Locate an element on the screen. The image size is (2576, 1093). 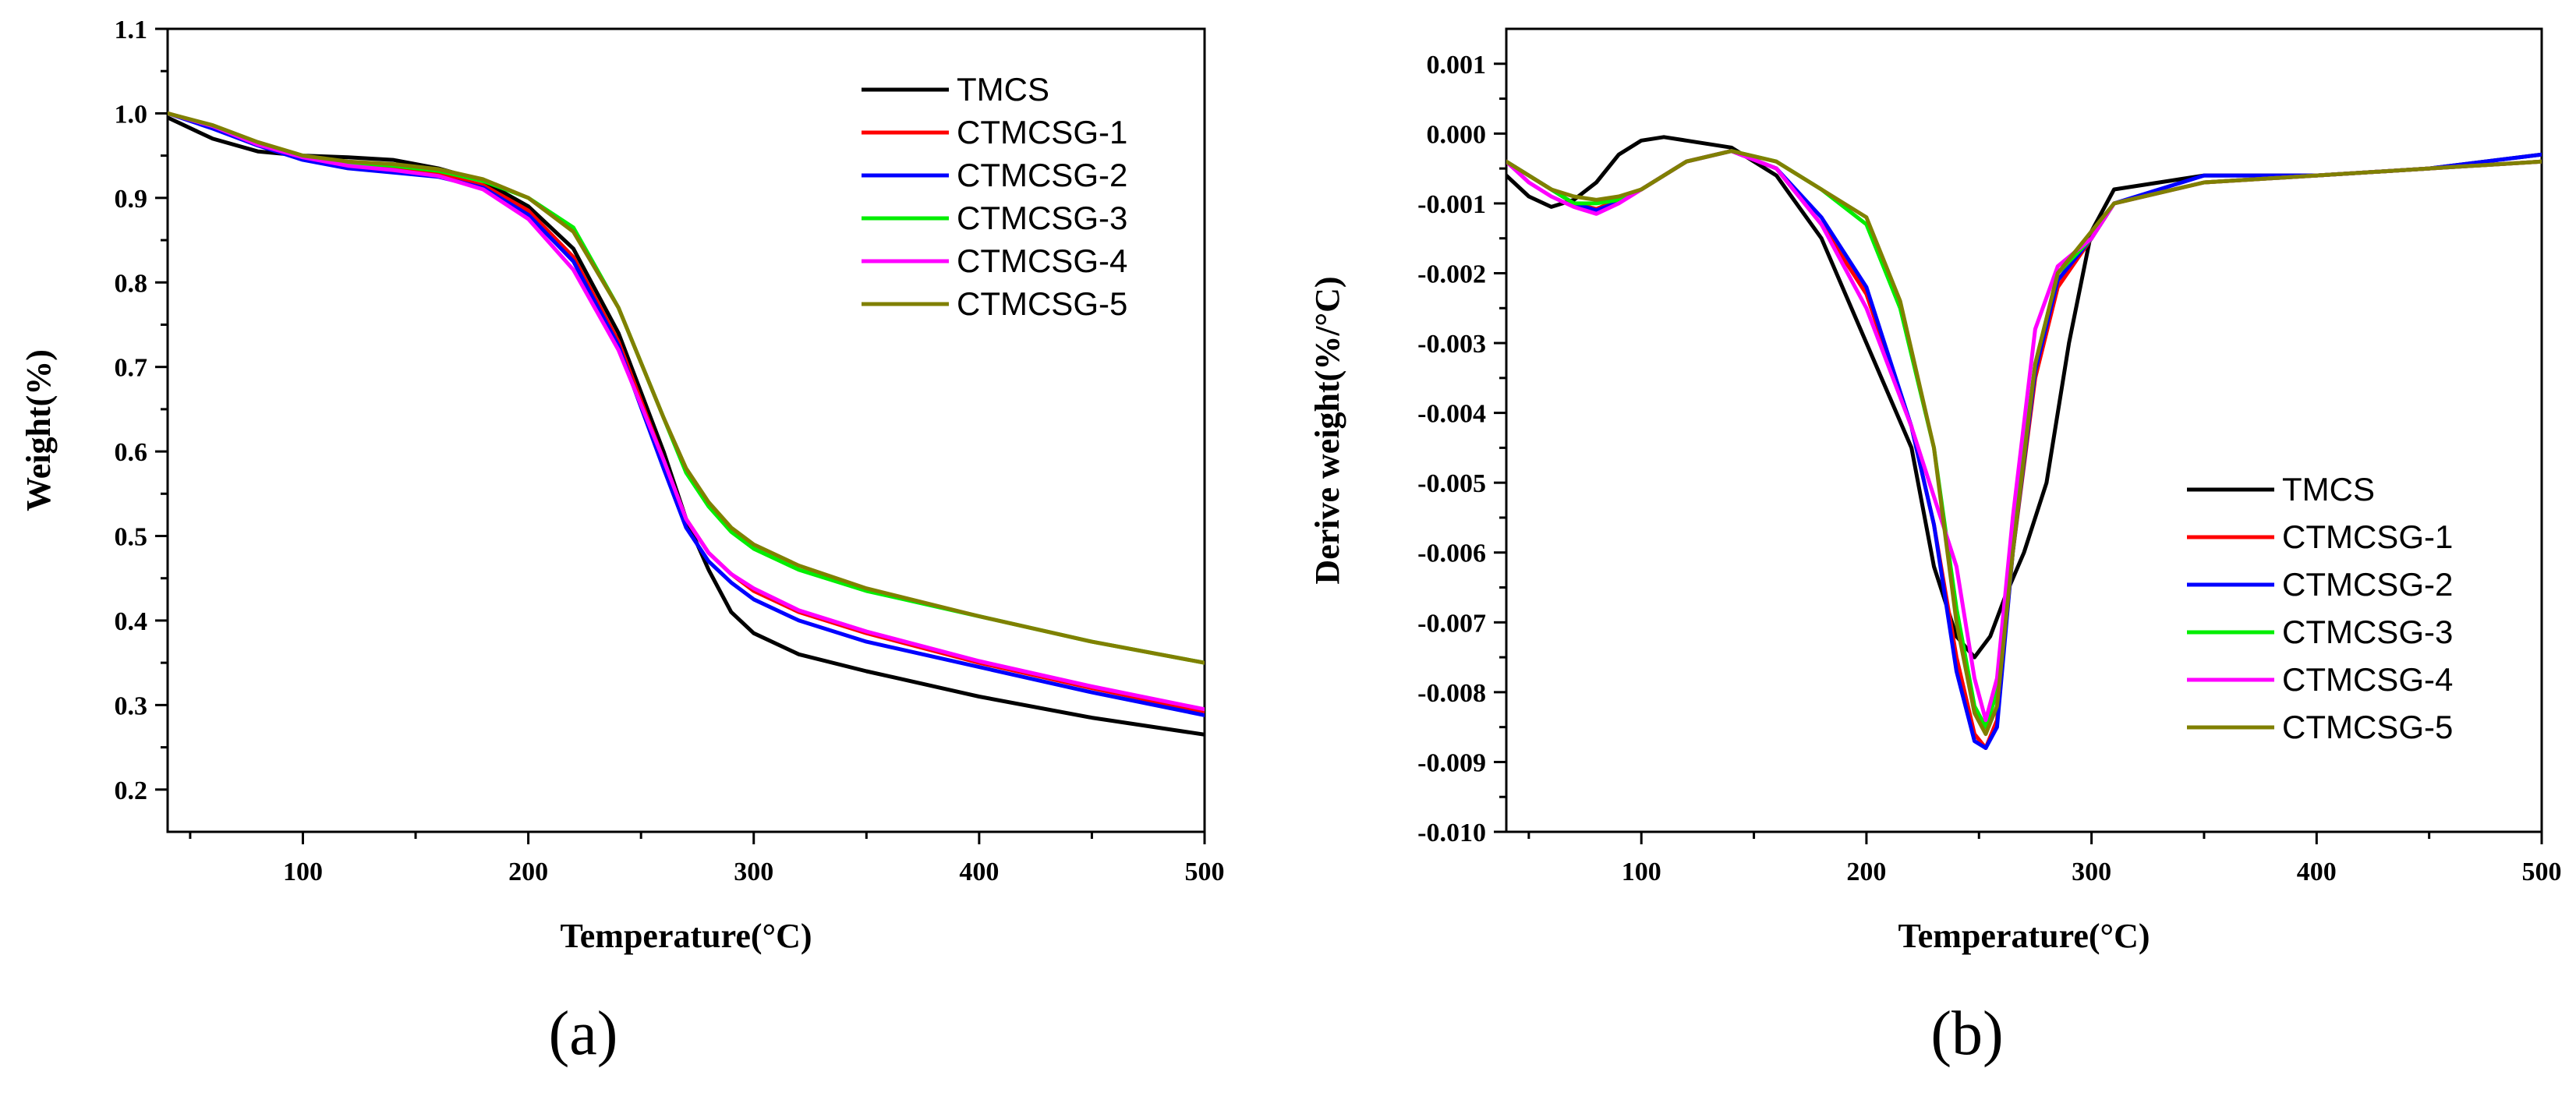
y-tick-label: -0.001 is located at coordinates (1451, 205).